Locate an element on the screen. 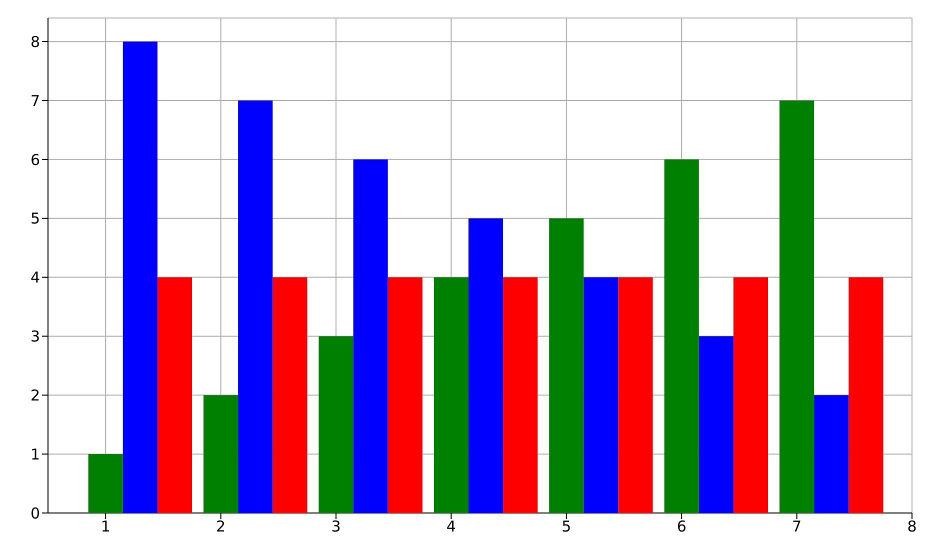  y-tick-label: 6 is located at coordinates (35, 159).